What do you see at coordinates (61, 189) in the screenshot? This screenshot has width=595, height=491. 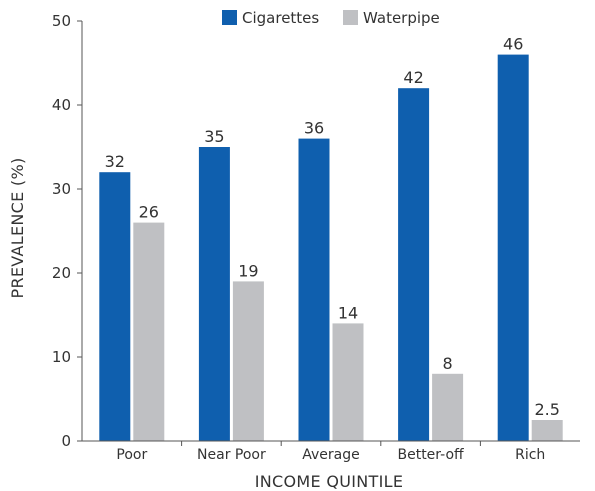 I see `y-tick-label: 30` at bounding box center [61, 189].